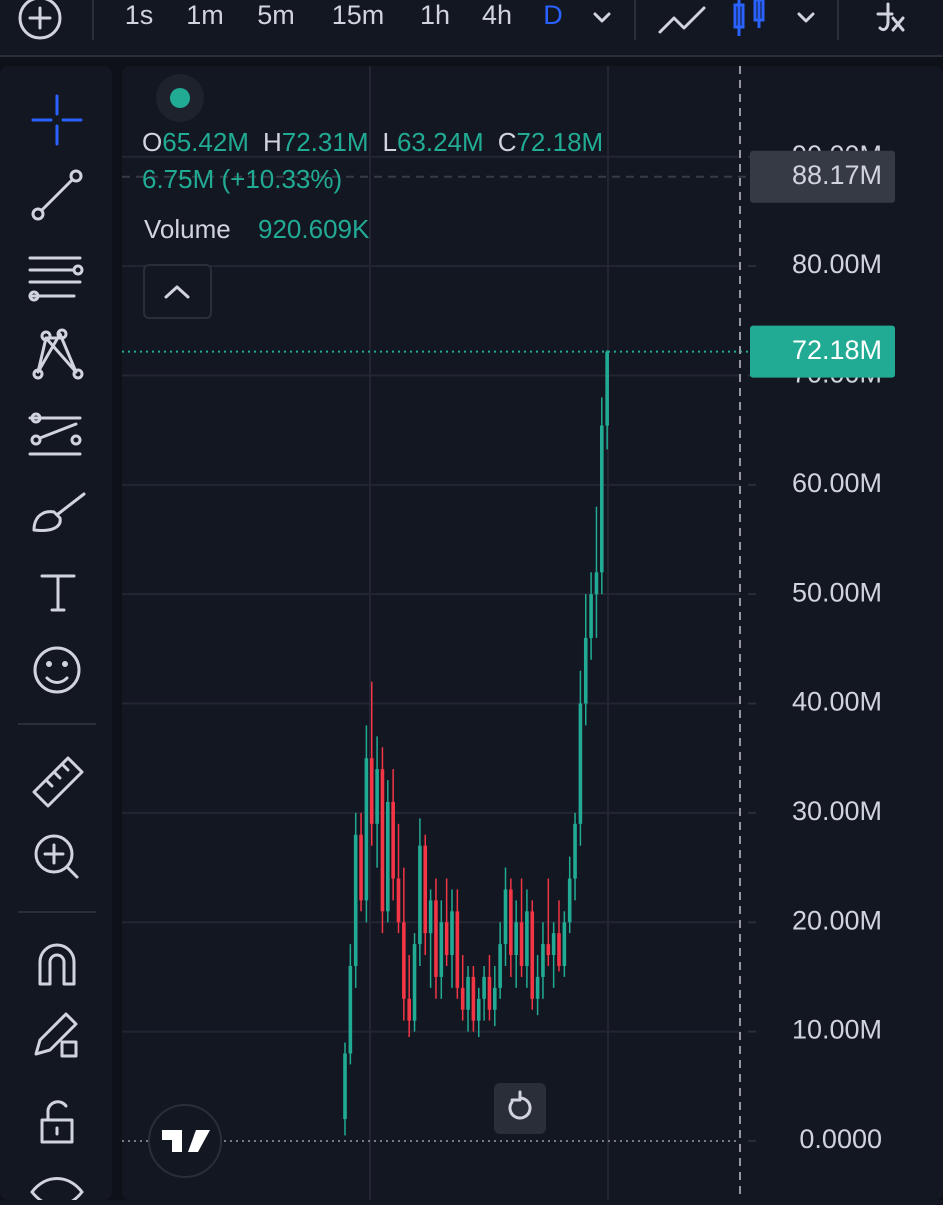 Image resolution: width=943 pixels, height=1205 pixels. What do you see at coordinates (837, 920) in the screenshot?
I see `y-tick-label: 20.00M` at bounding box center [837, 920].